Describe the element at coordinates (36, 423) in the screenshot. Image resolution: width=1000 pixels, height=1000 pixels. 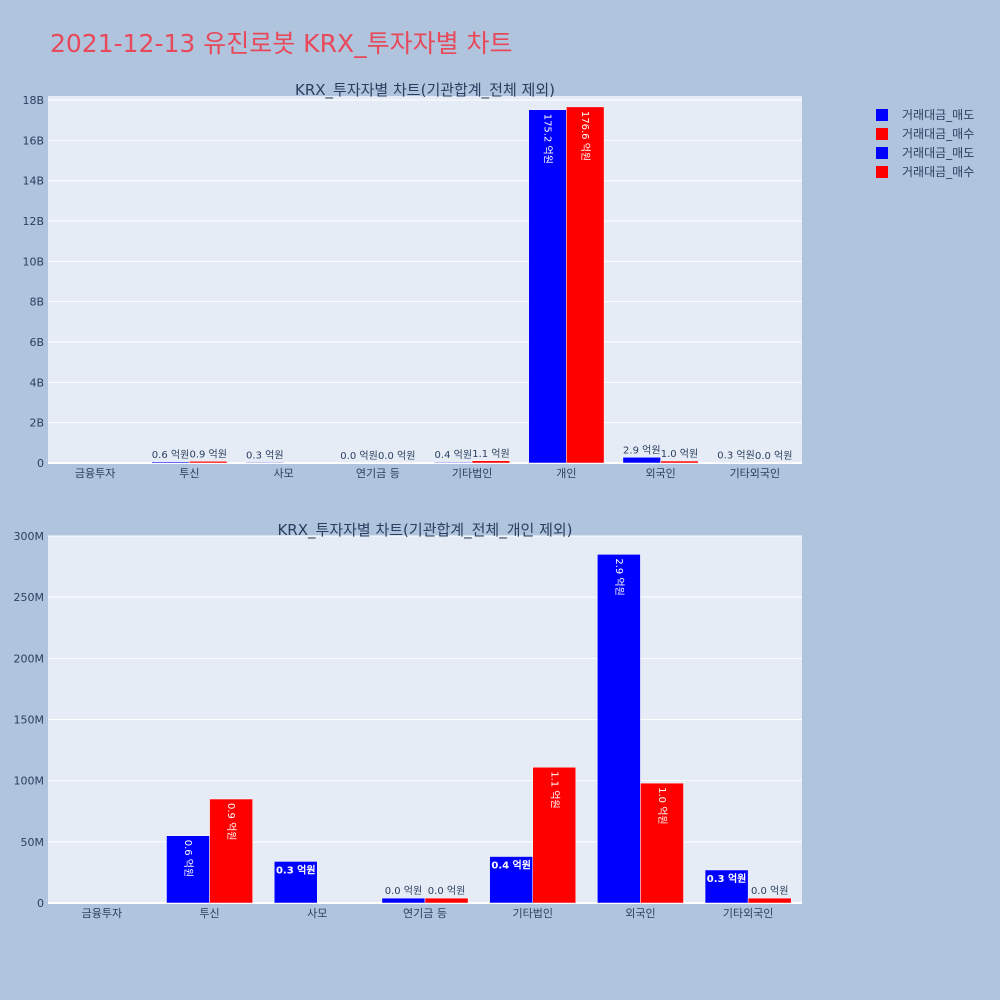
I see `y-tick-label: 2B` at that location.